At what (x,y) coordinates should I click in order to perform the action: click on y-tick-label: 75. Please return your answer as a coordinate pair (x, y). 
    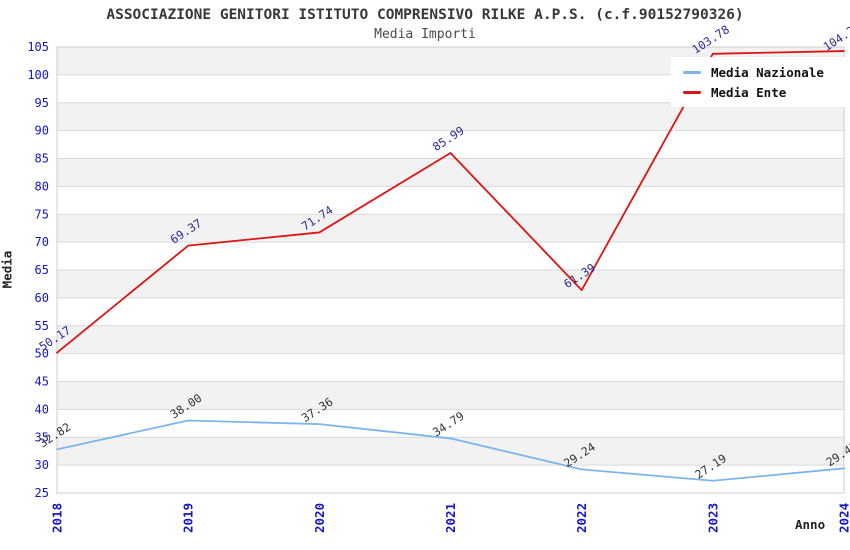
    Looking at the image, I should click on (42, 214).